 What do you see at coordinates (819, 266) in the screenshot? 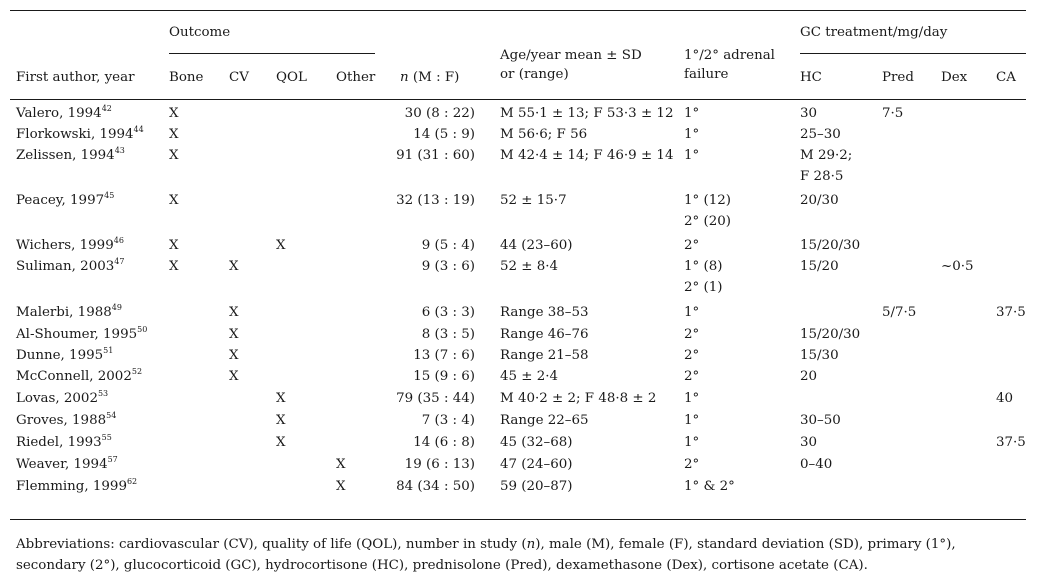
I see `hc-cell: 15/20` at bounding box center [819, 266].